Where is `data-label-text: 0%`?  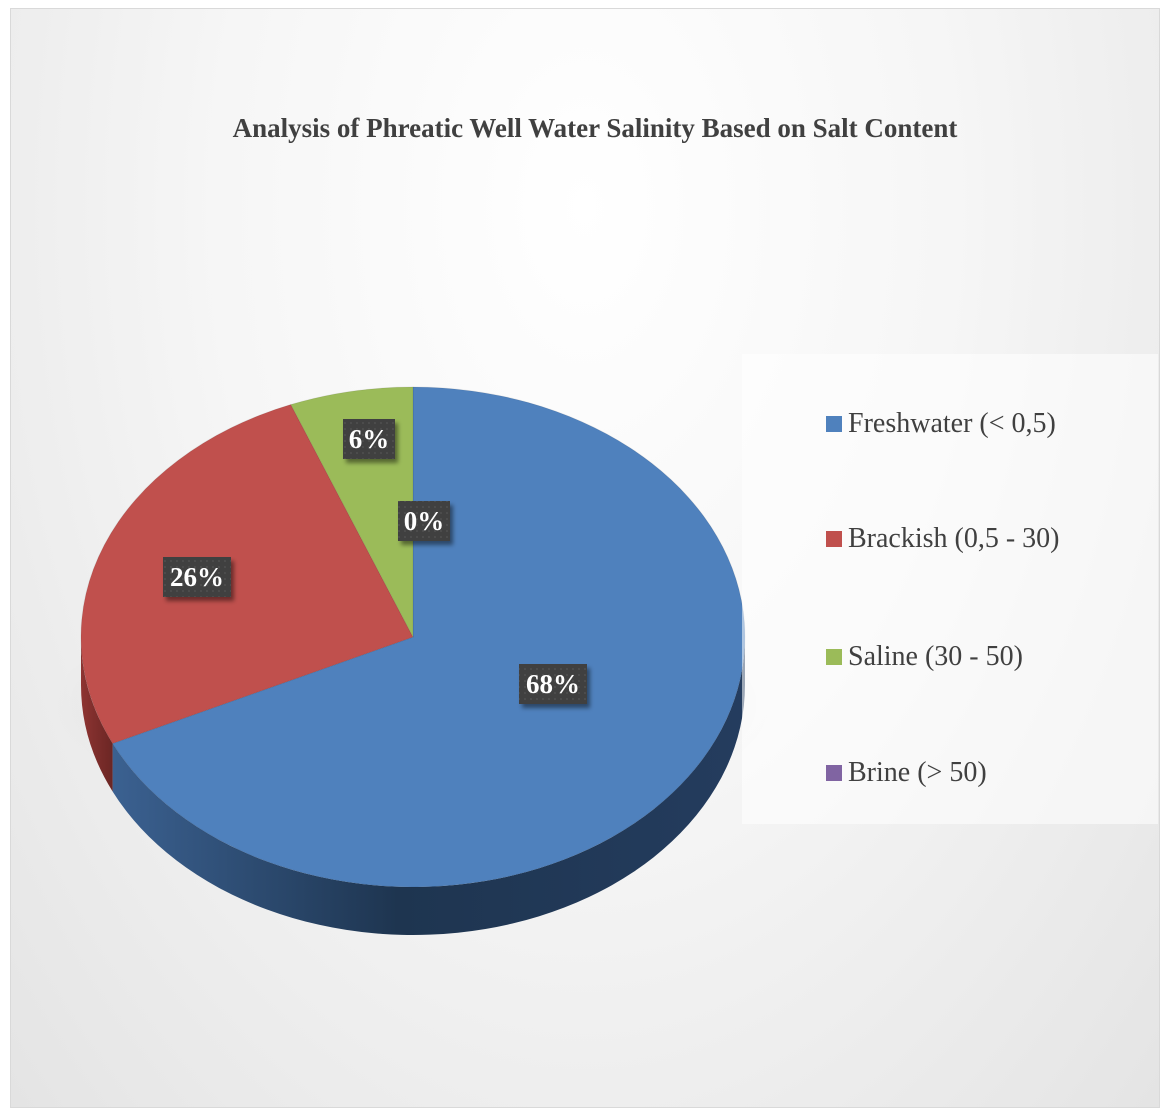
data-label-text: 0% is located at coordinates (424, 521).